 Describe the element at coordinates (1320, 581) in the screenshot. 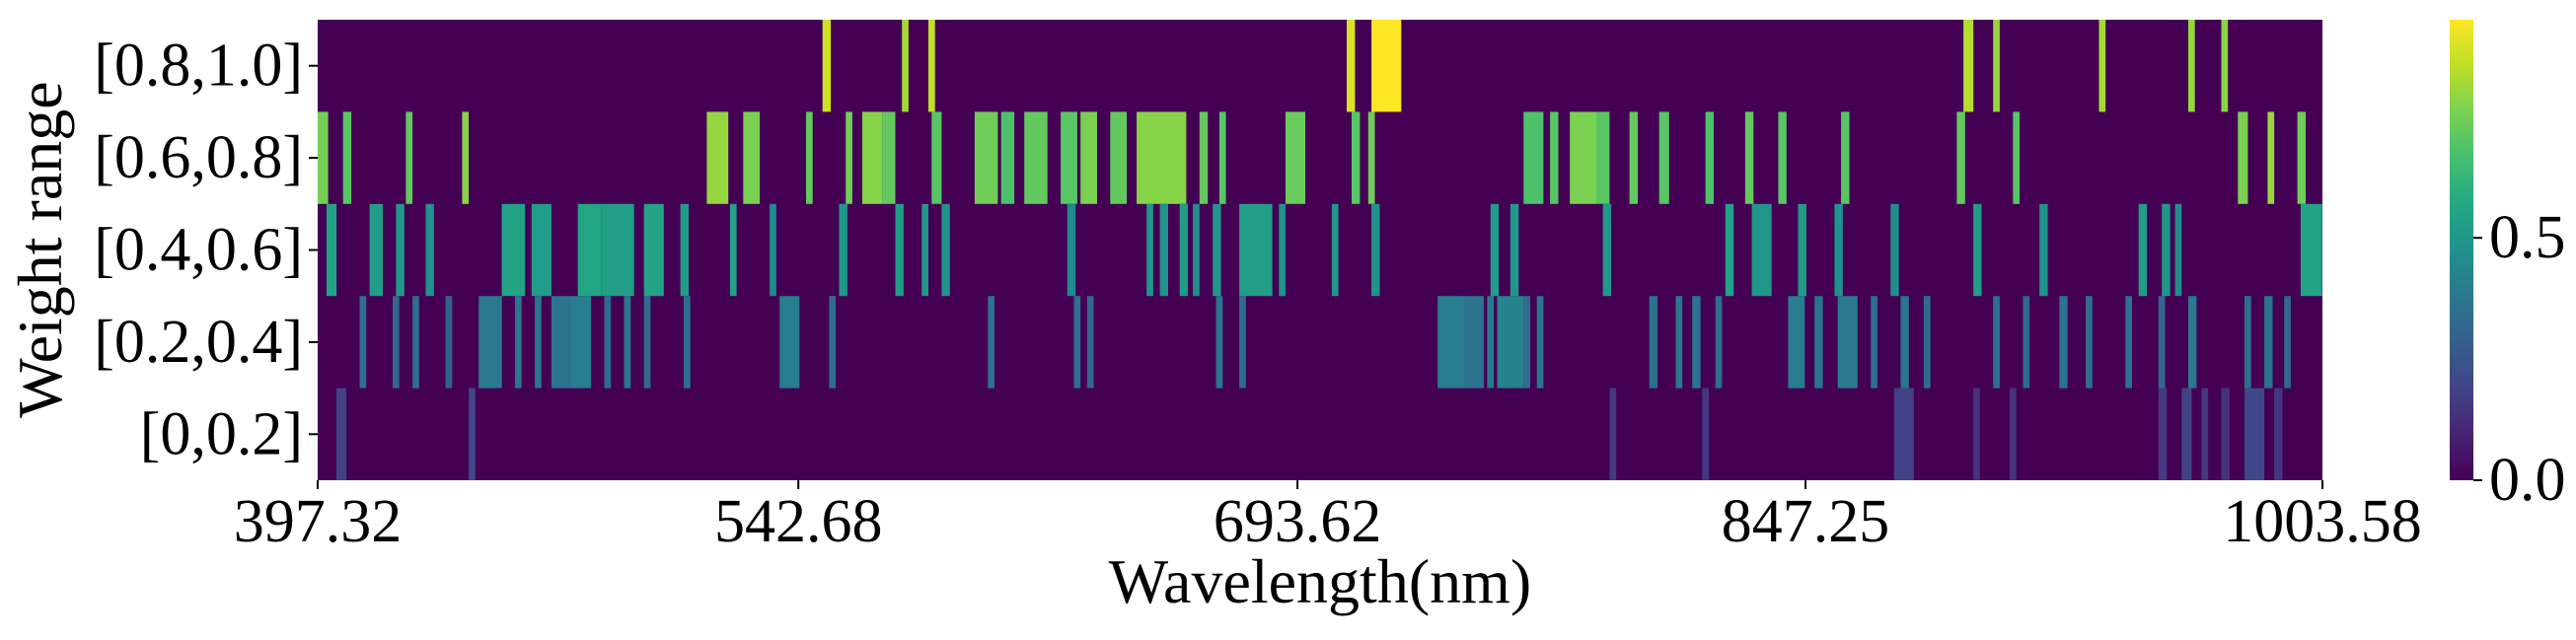

I see `x-axis-label: Wavelength(nm)` at that location.